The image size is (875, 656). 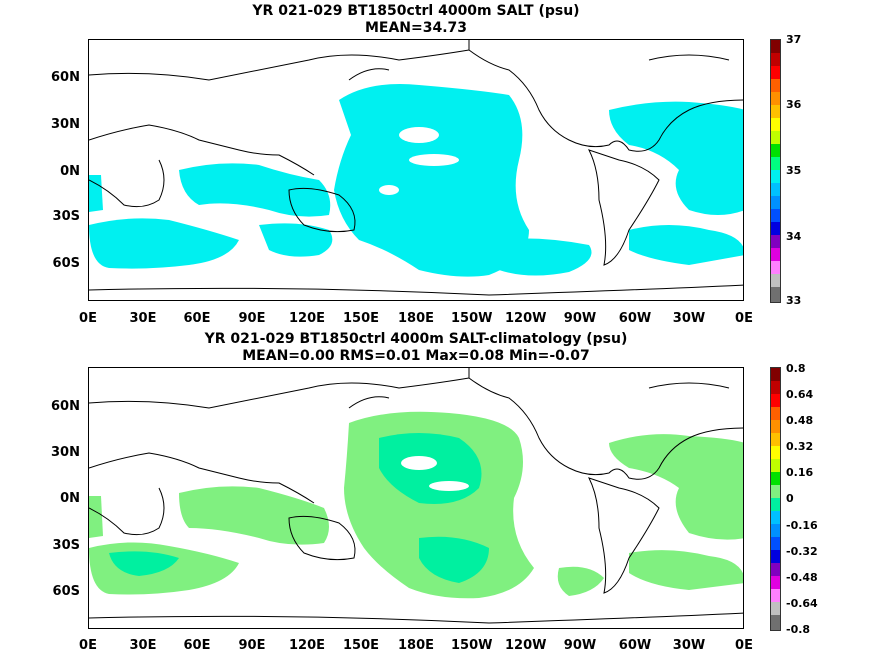 What do you see at coordinates (307, 645) in the screenshot?
I see `bottom-lon-120e: 120E` at bounding box center [307, 645].